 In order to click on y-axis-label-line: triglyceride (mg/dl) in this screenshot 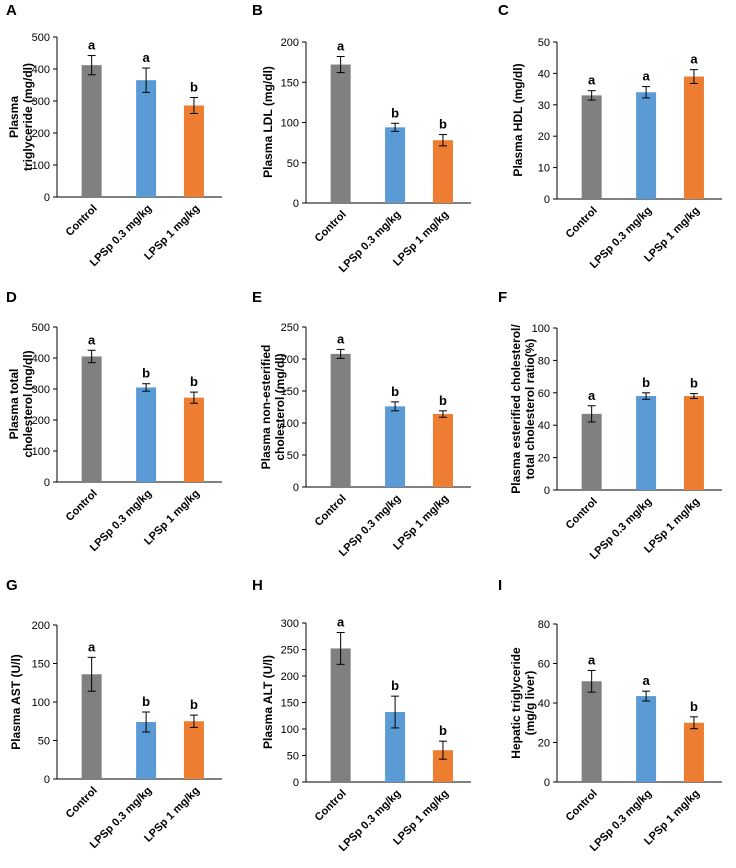, I will do `click(28, 117)`.